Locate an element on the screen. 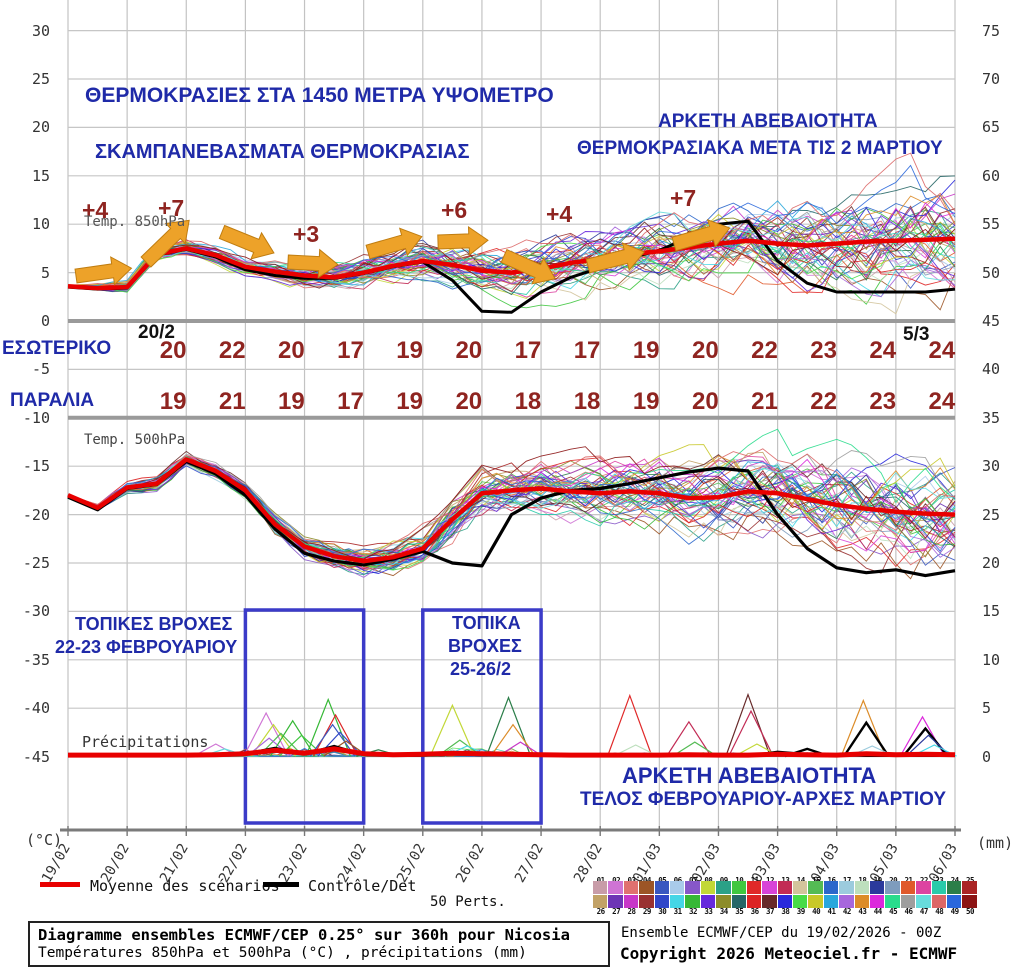 This screenshot has width=1024, height=968. rain-note-2-line-1: ΤΟΠΙΚΑ is located at coordinates (486, 623).